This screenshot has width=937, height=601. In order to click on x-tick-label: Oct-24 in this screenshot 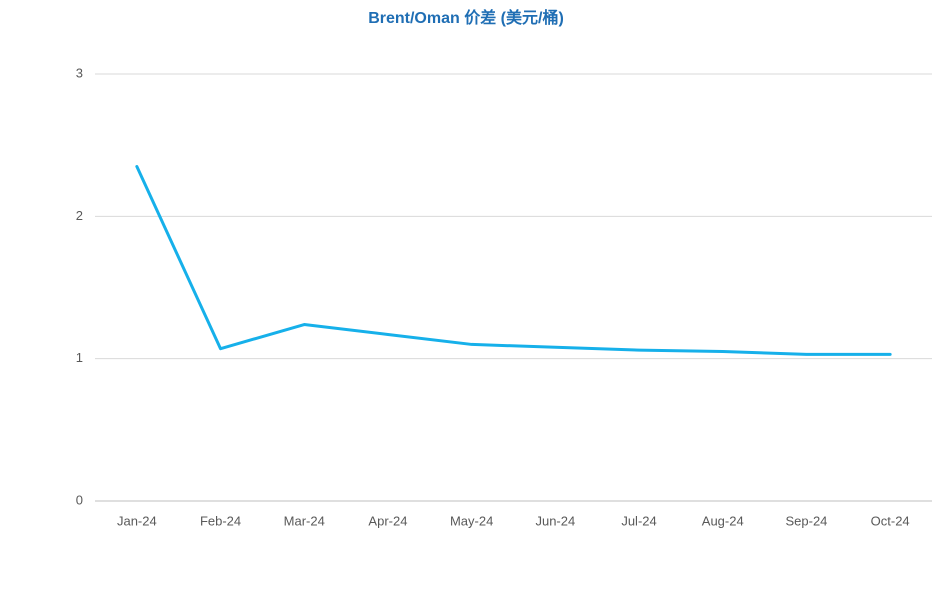, I will do `click(890, 520)`.